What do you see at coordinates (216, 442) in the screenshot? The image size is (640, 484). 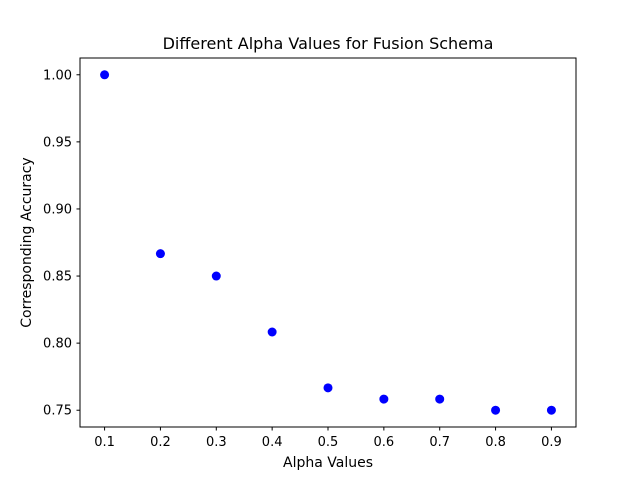 I see `x-tick-label: 0.3` at bounding box center [216, 442].